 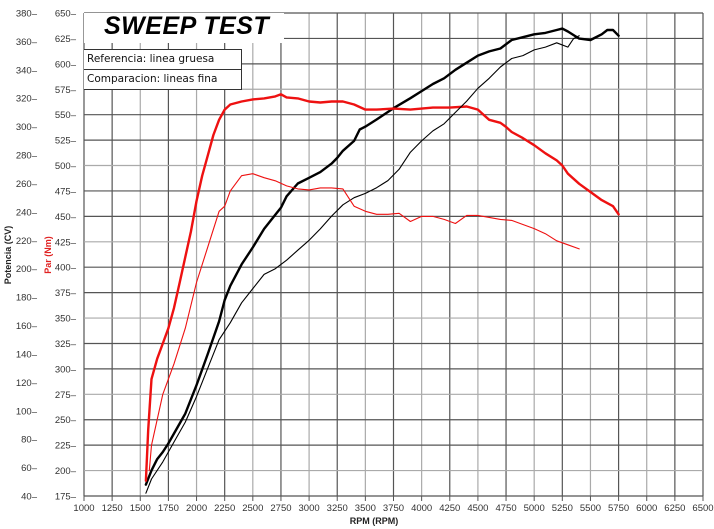 I want to click on x-tick-label: 1500, so click(x=140, y=508).